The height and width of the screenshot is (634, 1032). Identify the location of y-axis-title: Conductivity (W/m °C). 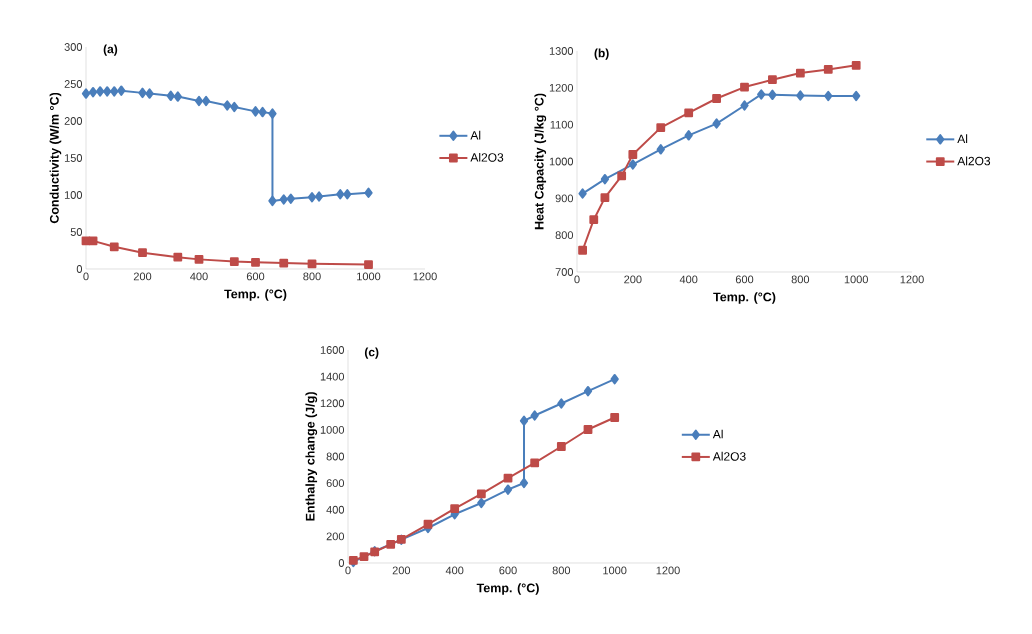
(55, 158).